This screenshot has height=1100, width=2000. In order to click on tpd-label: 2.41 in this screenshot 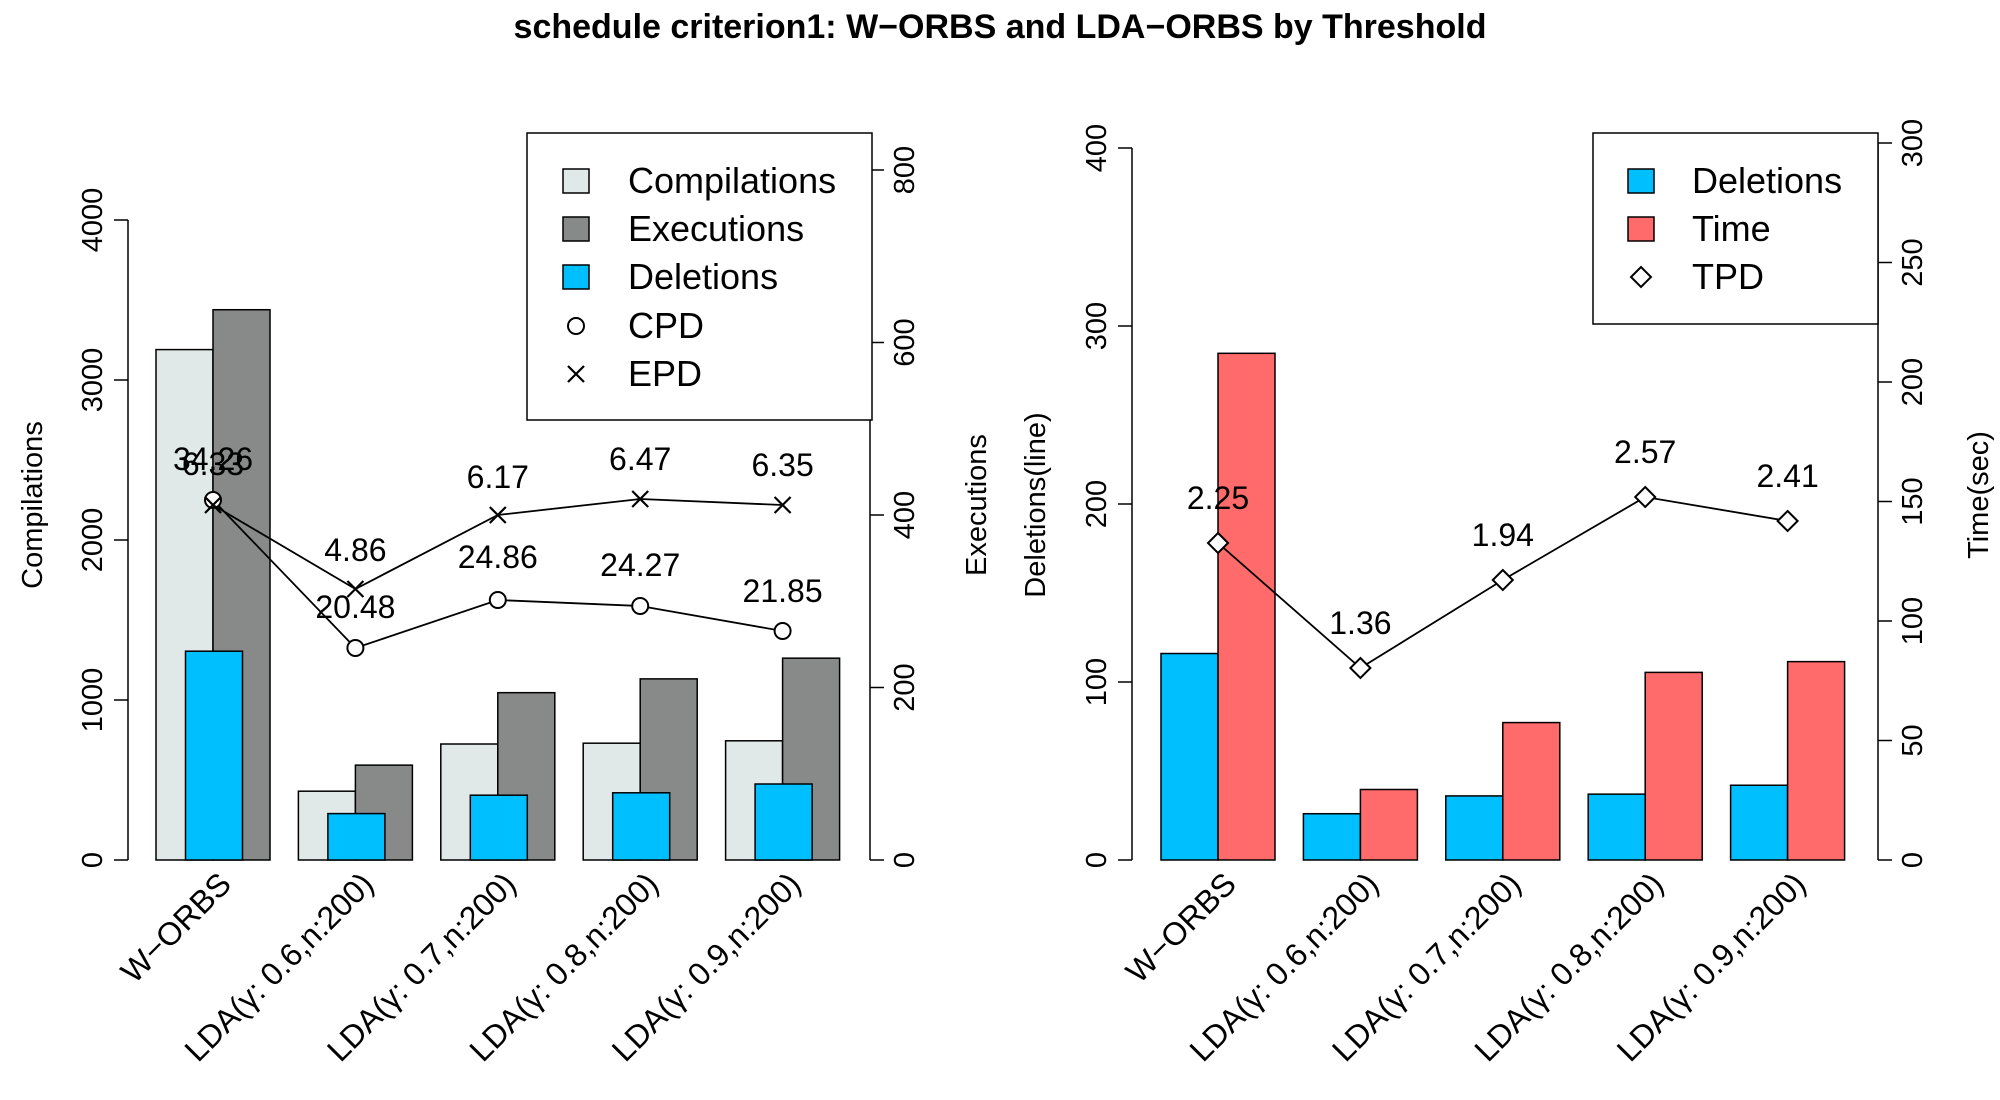, I will do `click(1787, 476)`.